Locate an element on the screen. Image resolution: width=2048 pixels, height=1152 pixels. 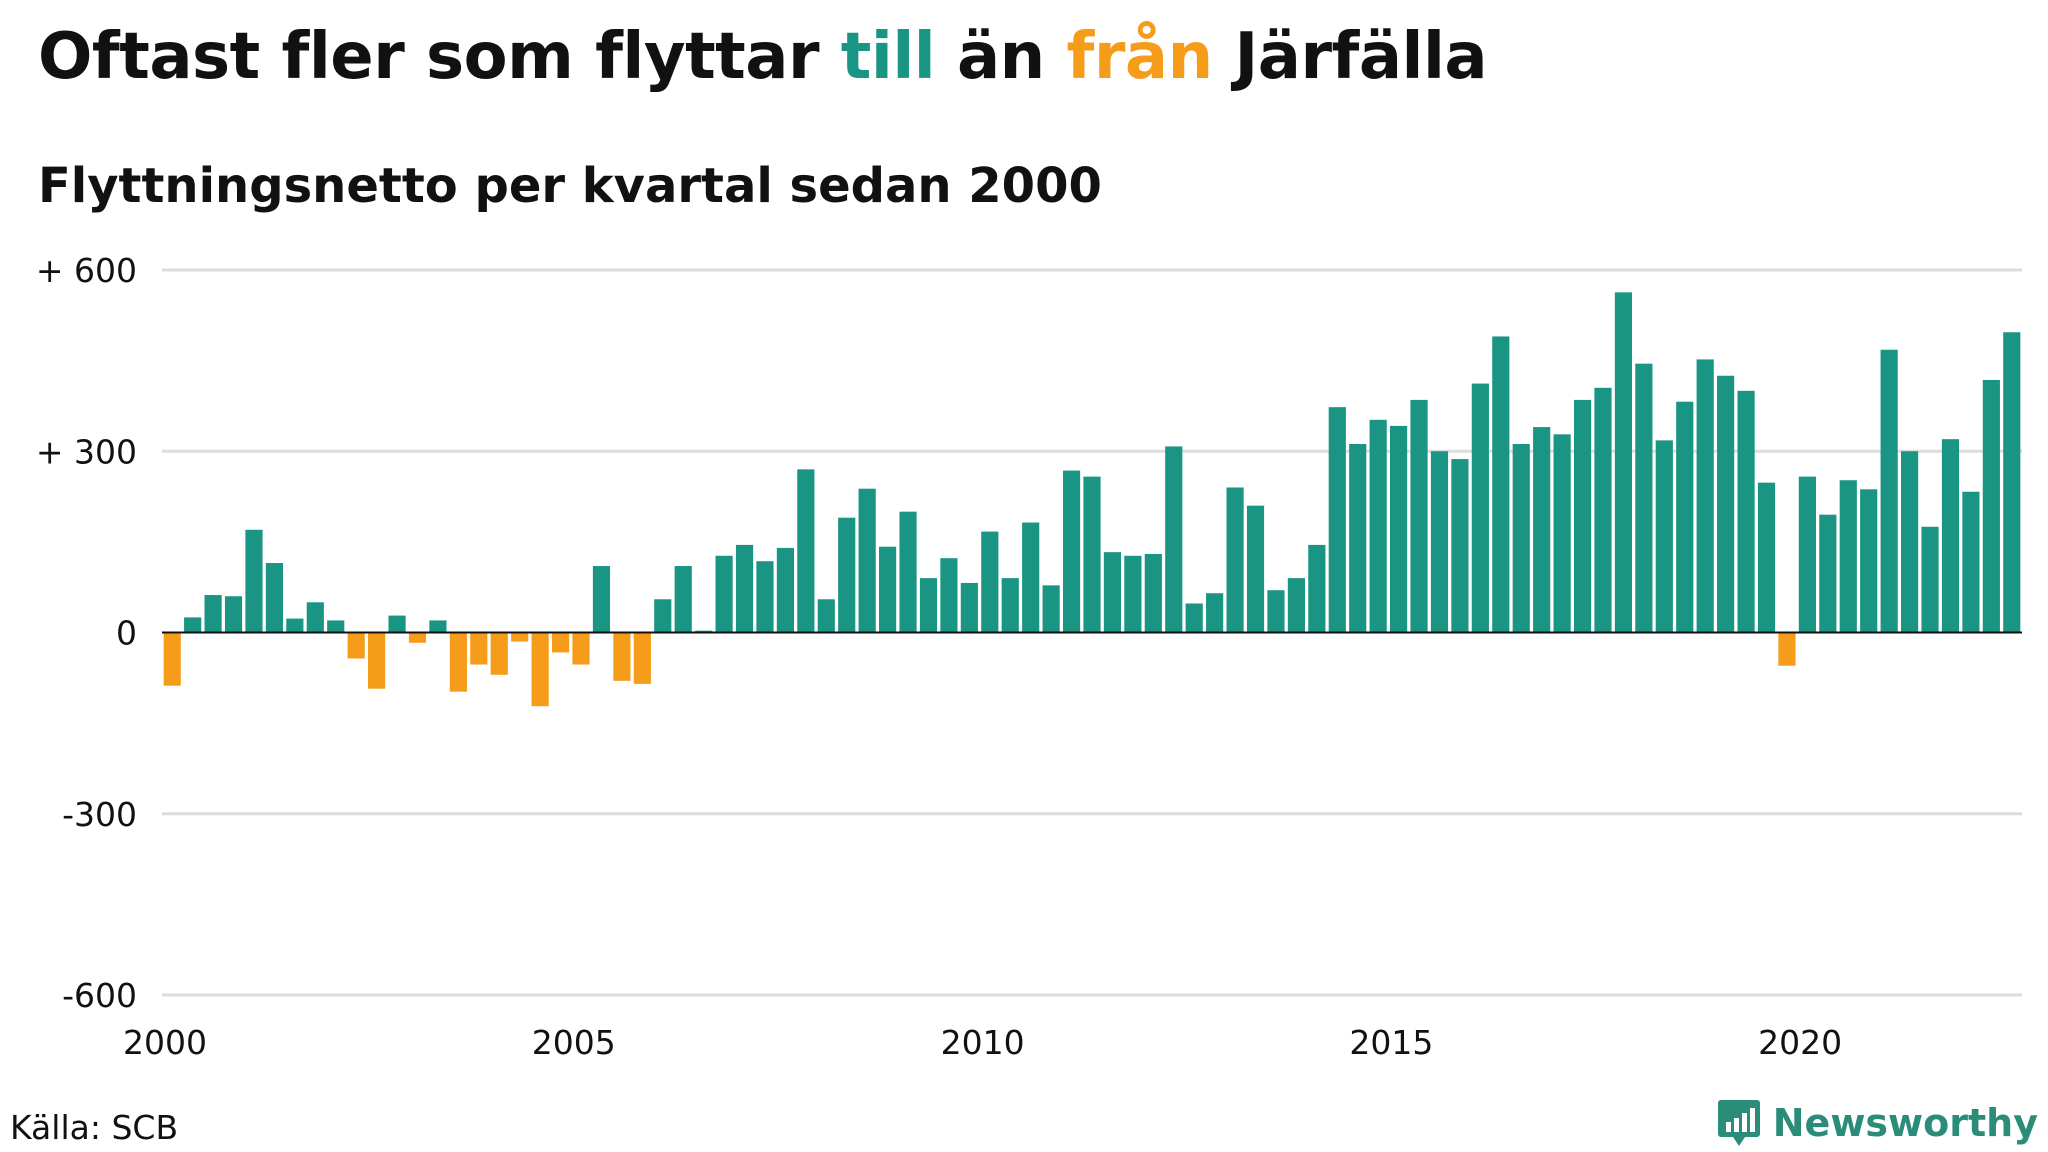
title-part-1: Oftast fler som flyttar is located at coordinates (439, 57).